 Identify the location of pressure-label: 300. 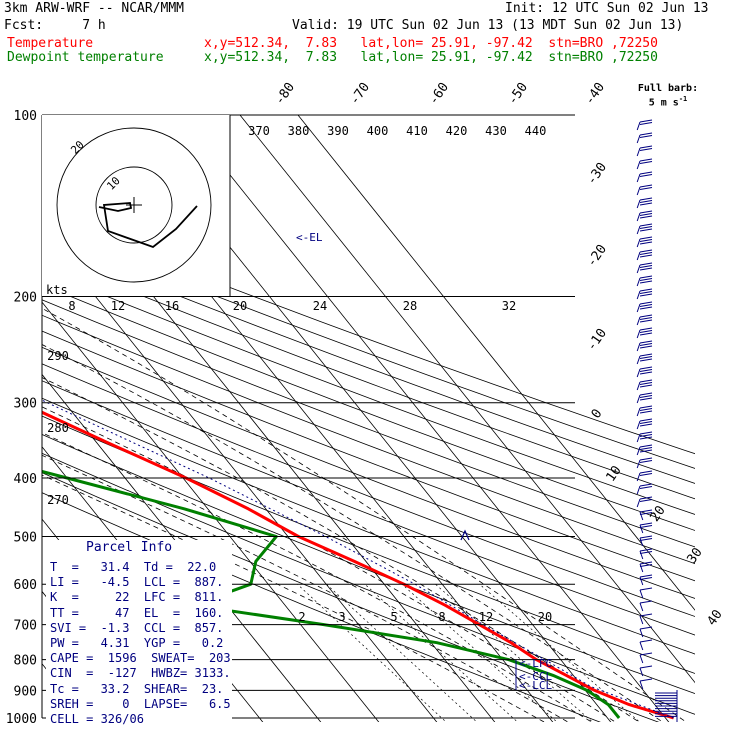
(25, 404).